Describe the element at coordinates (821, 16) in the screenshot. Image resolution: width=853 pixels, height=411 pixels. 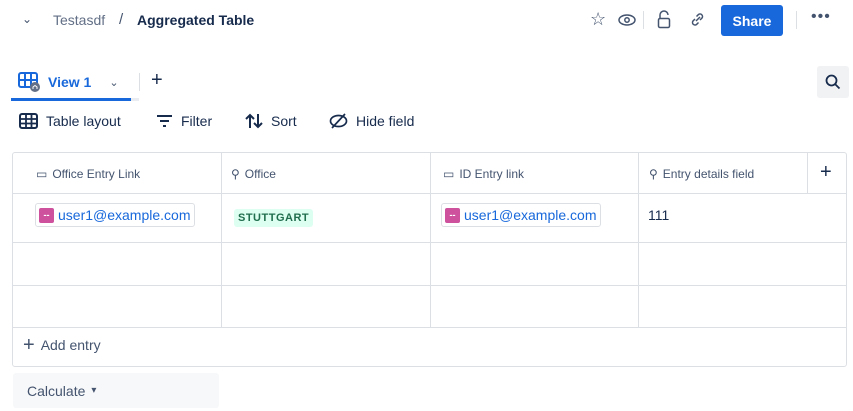
I see `more-icon: •••` at that location.